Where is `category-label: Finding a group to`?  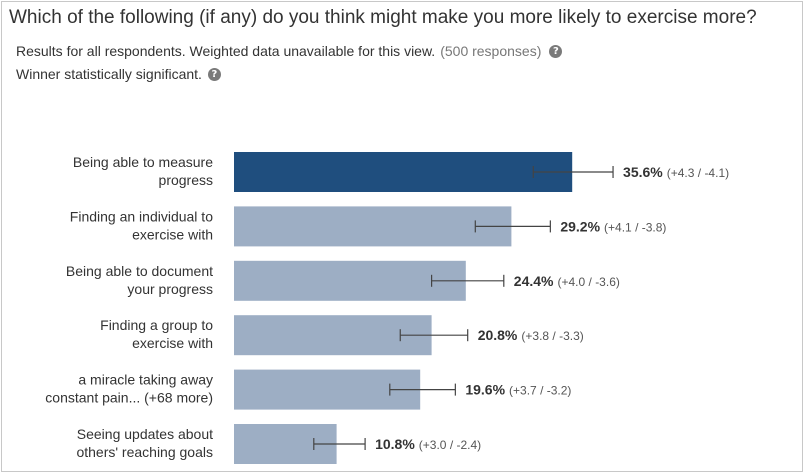
category-label: Finding a group to is located at coordinates (156, 325).